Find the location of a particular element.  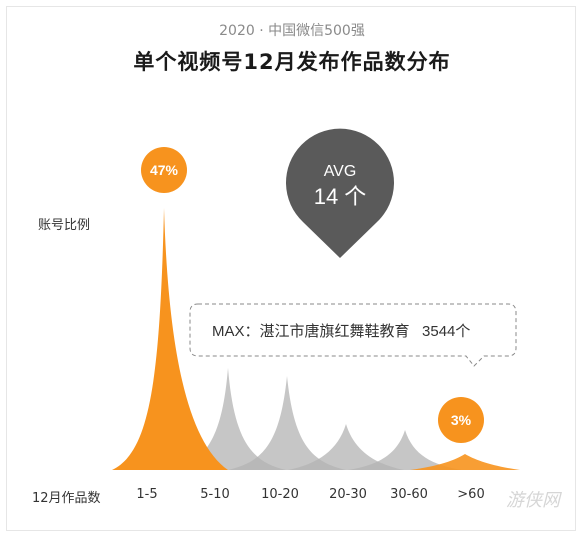

avg-value: 14 个 is located at coordinates (340, 196).